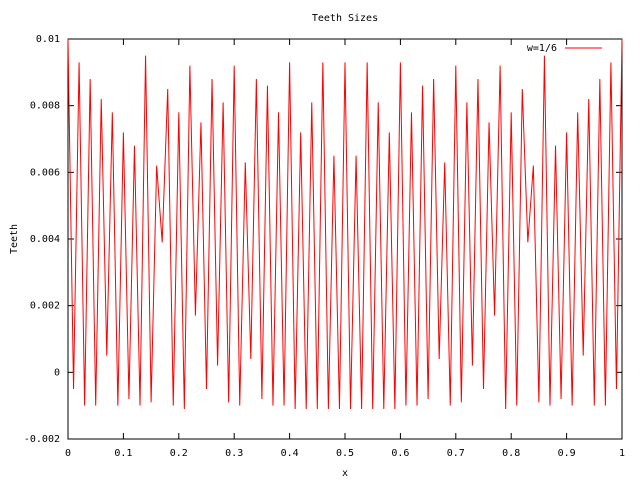 Image resolution: width=640 pixels, height=480 pixels. What do you see at coordinates (345, 473) in the screenshot?
I see `x-axis-label: x` at bounding box center [345, 473].